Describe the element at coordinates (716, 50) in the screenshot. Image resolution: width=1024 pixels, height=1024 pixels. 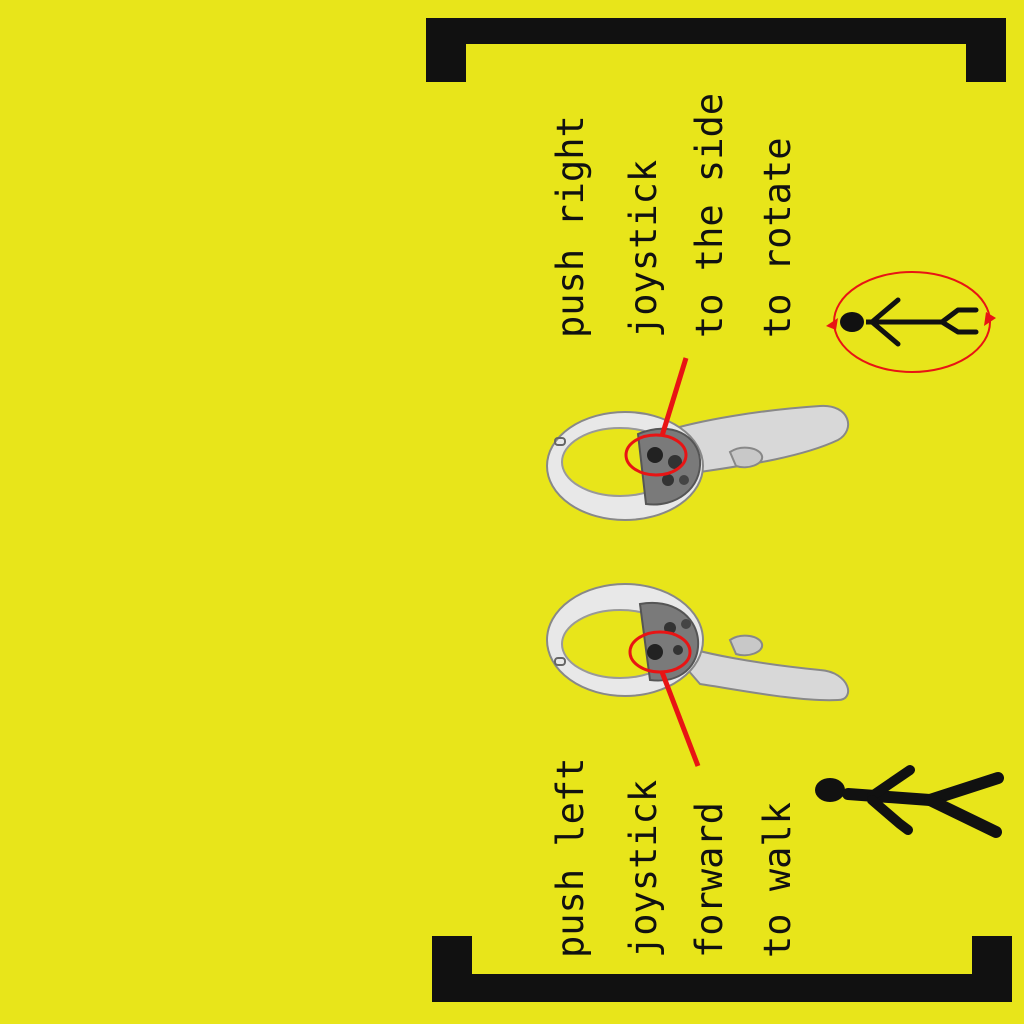
I see `top-bracket` at that location.